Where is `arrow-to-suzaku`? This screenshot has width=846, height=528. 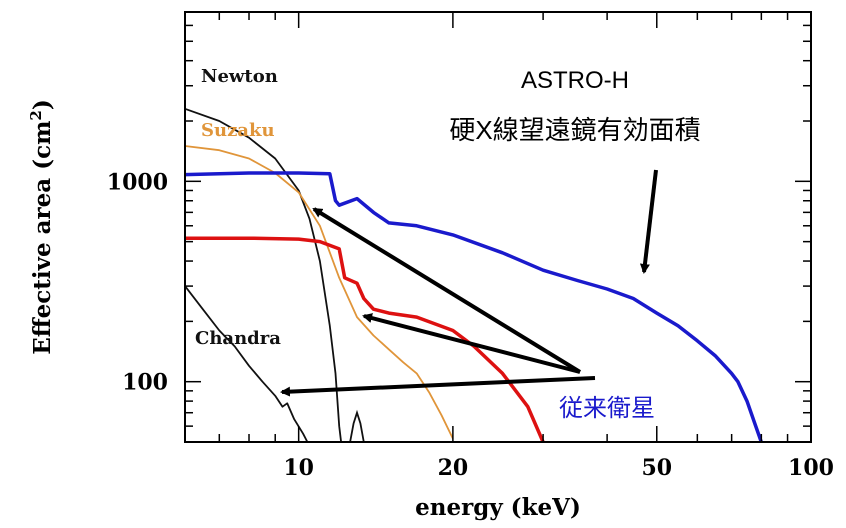 arrow-to-suzaku is located at coordinates (471, 343).